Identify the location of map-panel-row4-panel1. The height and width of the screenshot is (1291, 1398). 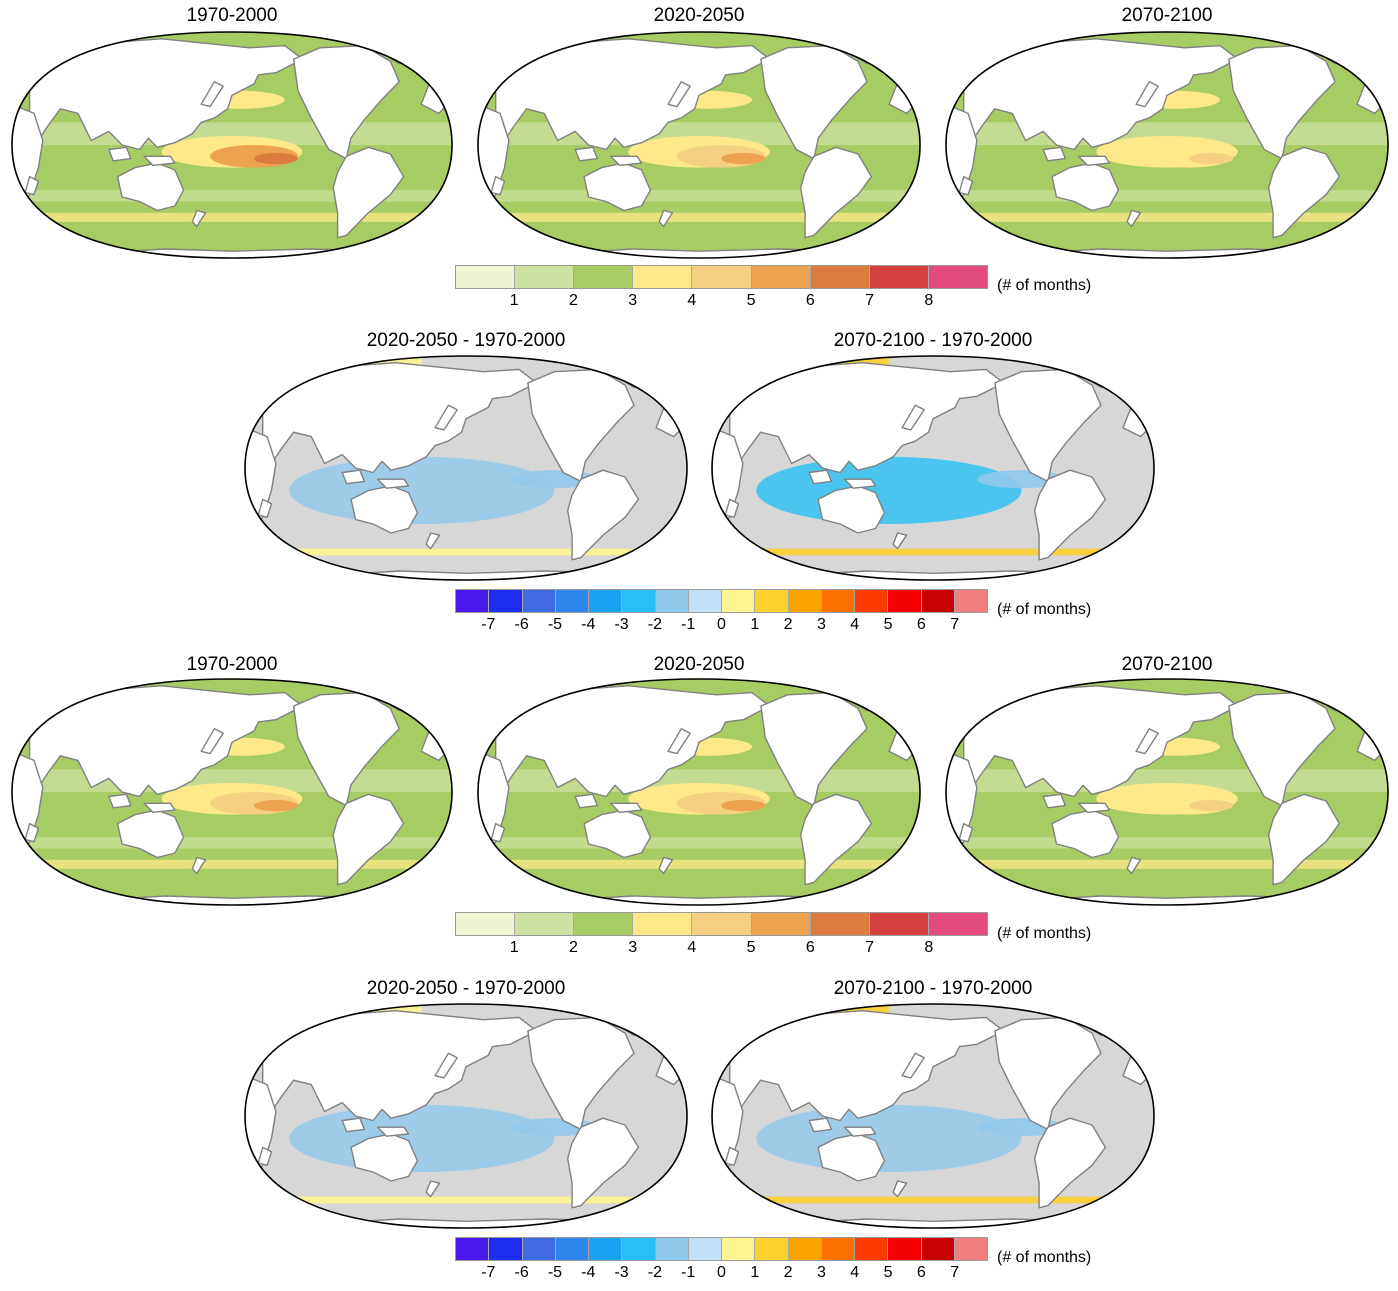
(466, 1116).